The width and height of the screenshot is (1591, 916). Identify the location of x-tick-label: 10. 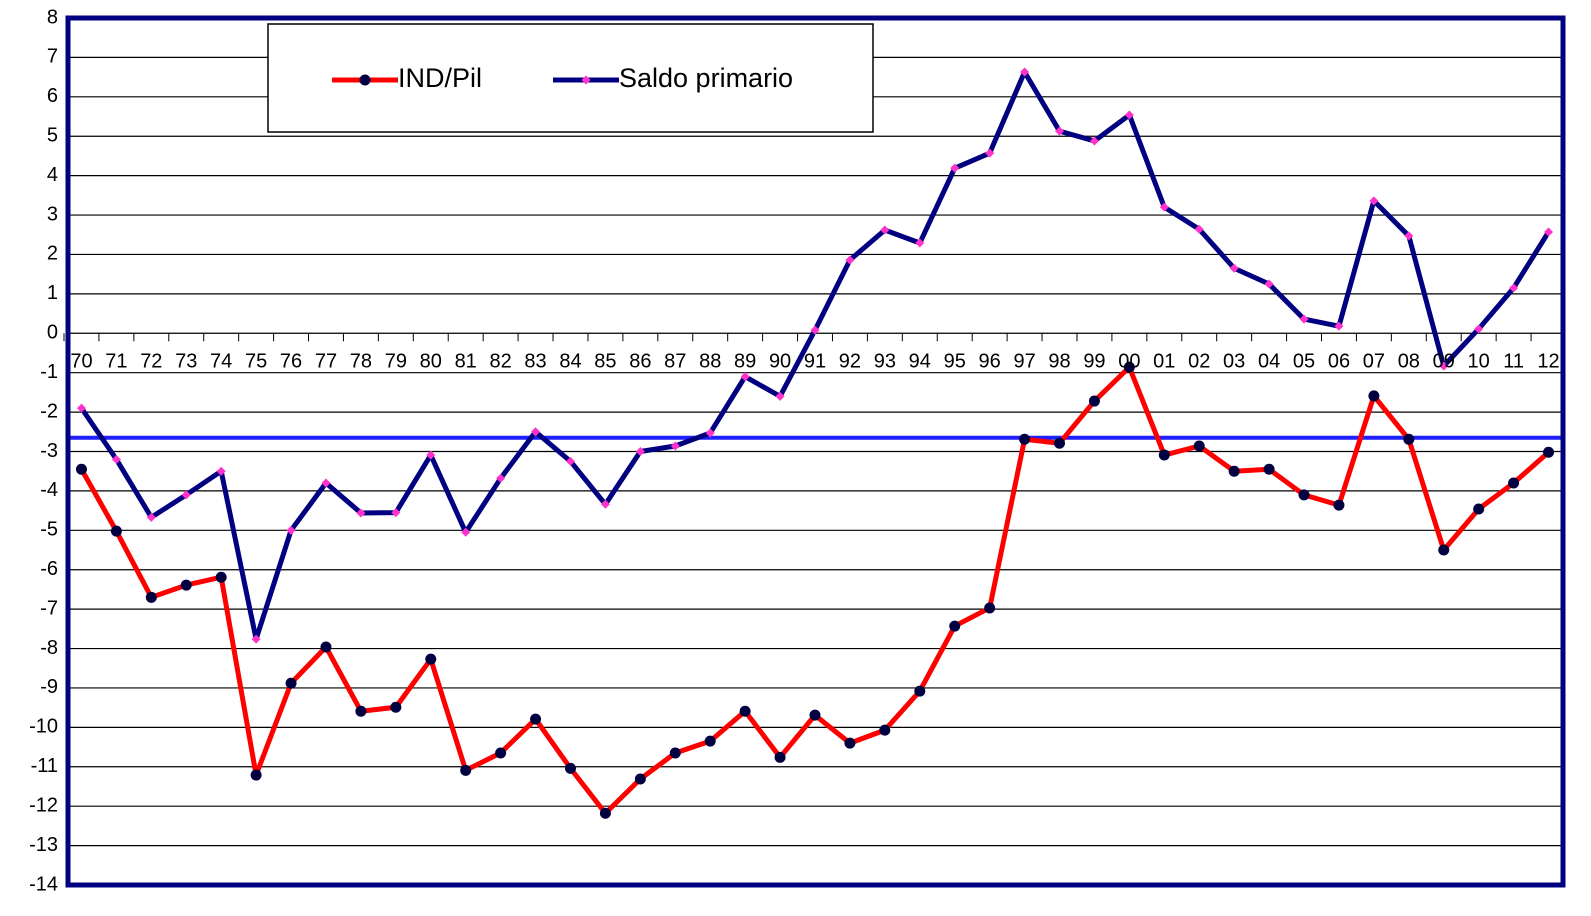
(1479, 362).